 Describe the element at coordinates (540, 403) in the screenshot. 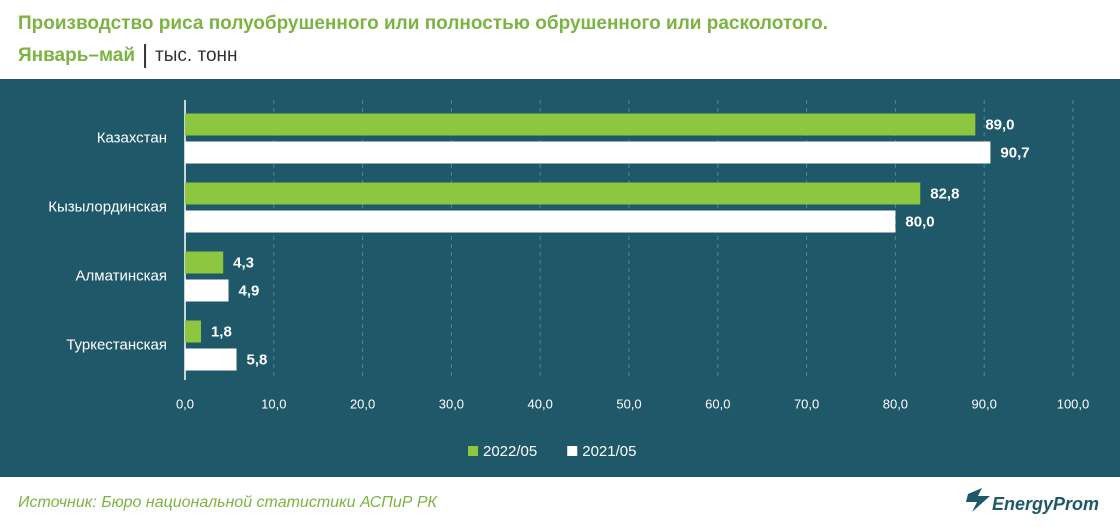

I see `x-tick-label: 40,0` at that location.